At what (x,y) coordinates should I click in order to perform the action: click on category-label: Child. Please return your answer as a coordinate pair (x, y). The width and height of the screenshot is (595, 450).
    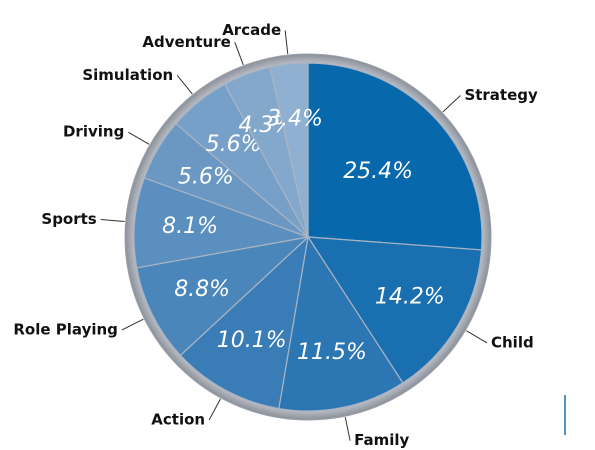
    Looking at the image, I should click on (512, 342).